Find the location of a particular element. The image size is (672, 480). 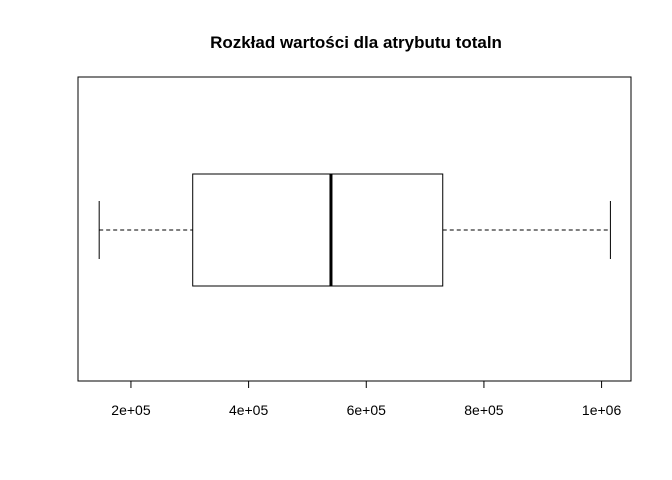

x-tick-label: 8e+05 is located at coordinates (484, 410).